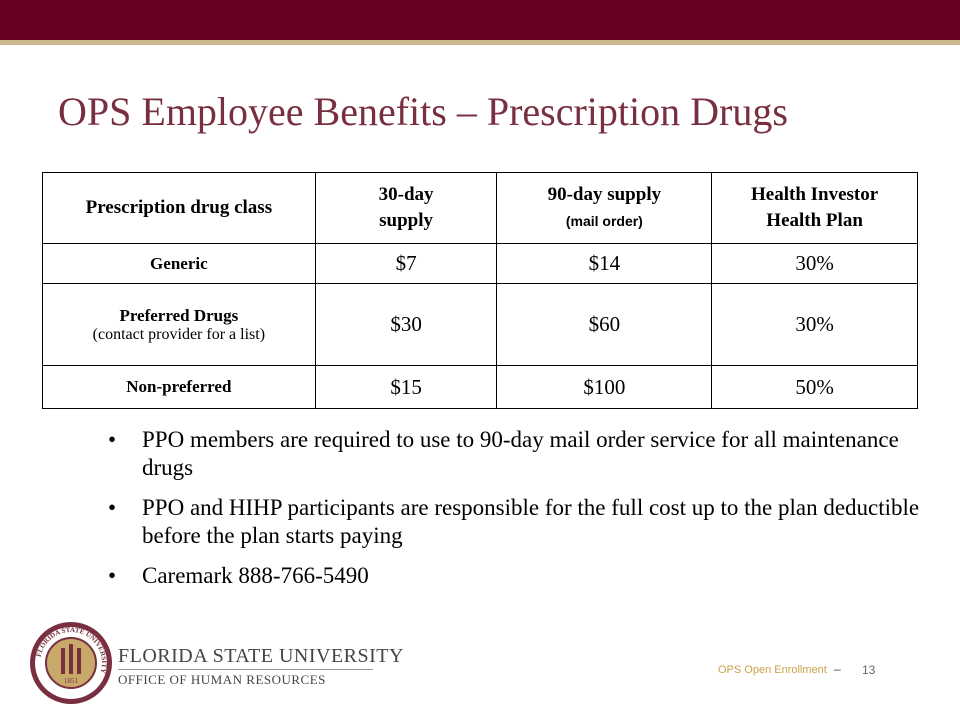 Image resolution: width=960 pixels, height=720 pixels. What do you see at coordinates (815, 194) in the screenshot?
I see `header-text: Health Investor` at bounding box center [815, 194].